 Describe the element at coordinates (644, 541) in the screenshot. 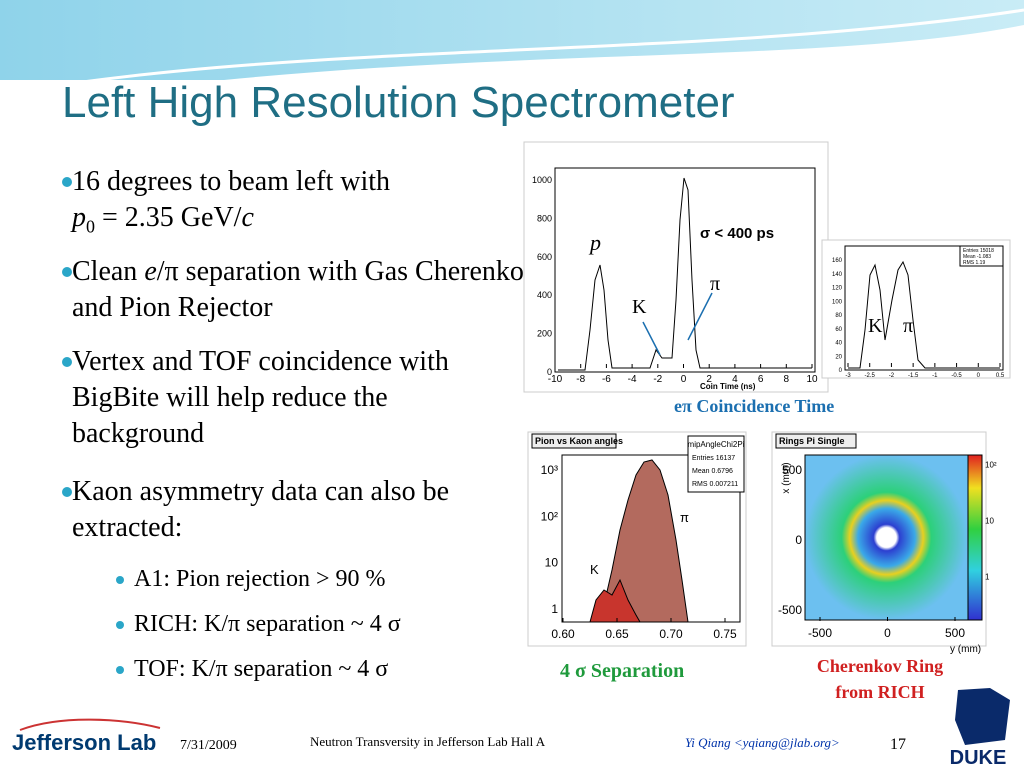

I see `histogram-pi` at that location.